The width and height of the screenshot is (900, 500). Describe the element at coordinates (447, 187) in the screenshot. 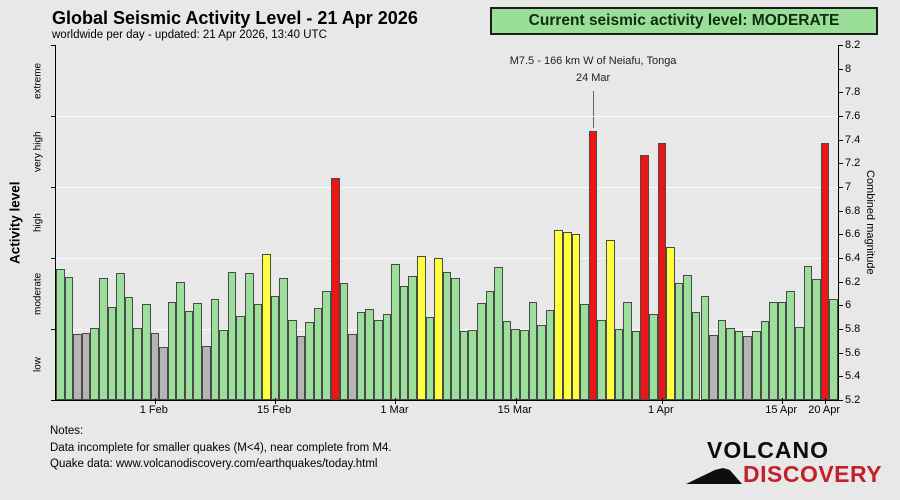

I see `gridline` at that location.